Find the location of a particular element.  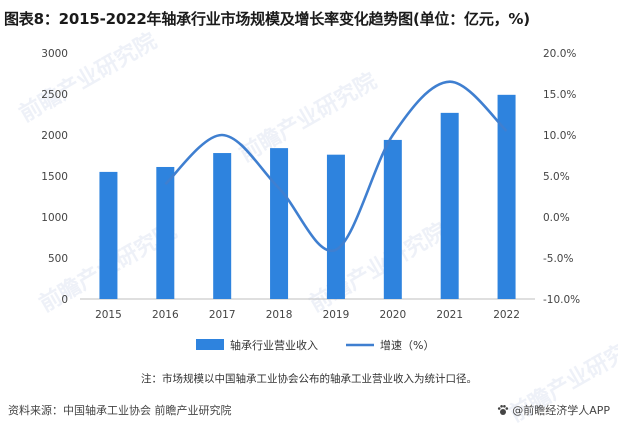

y-left-tick-label: 2000 is located at coordinates (54, 136).